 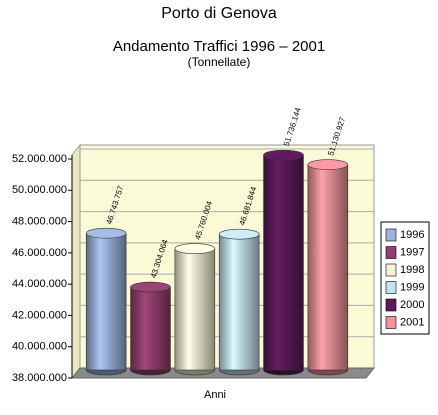 I want to click on chart-subtitle: Andamento Traffici 1996 – 2001, so click(x=219, y=46).